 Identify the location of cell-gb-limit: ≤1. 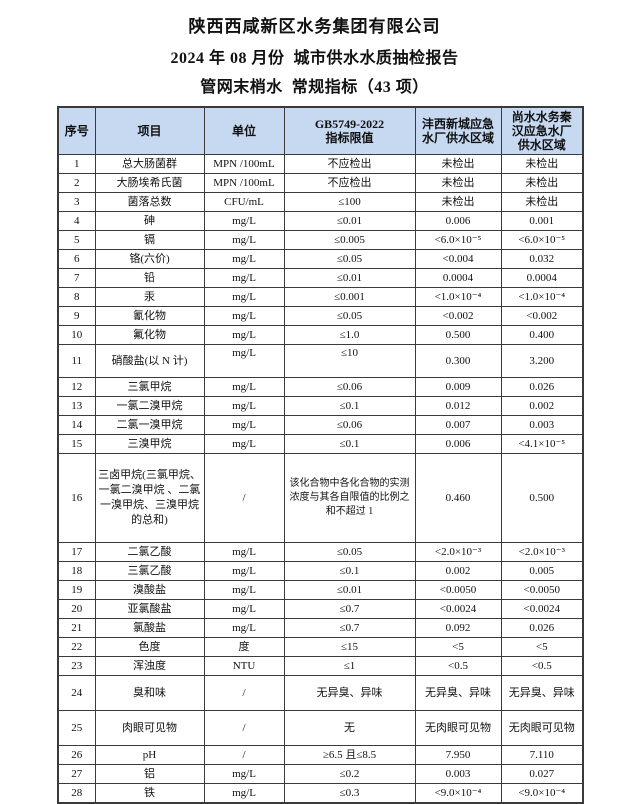
(349, 666).